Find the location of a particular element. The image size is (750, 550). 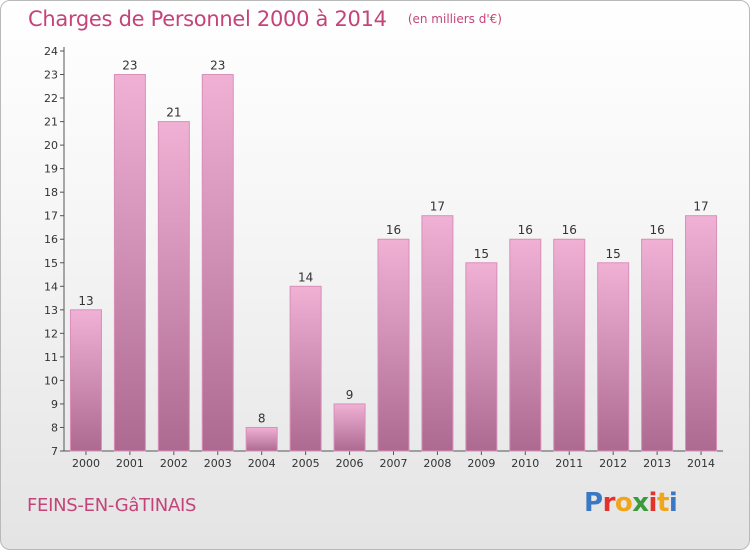

y-tick-label: 10 is located at coordinates (51, 380).